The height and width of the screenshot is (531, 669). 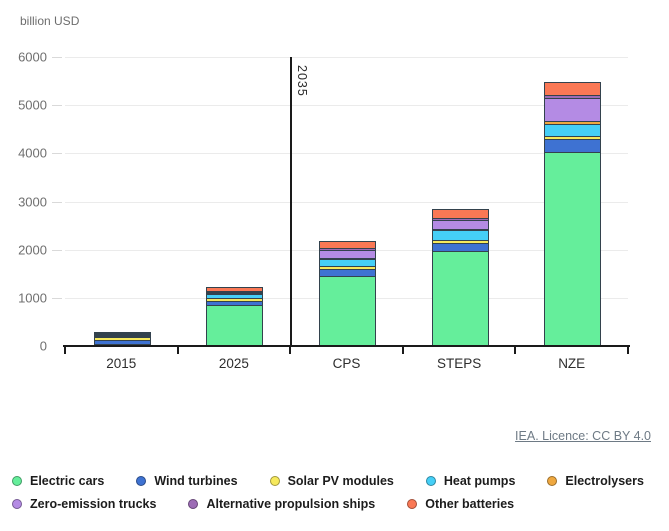 What do you see at coordinates (43, 346) in the screenshot?
I see `y-tick-label: 0` at bounding box center [43, 346].